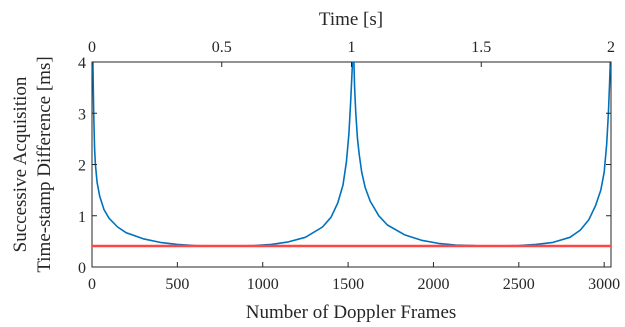  I want to click on x-tick-label: 2000, so click(433, 284).